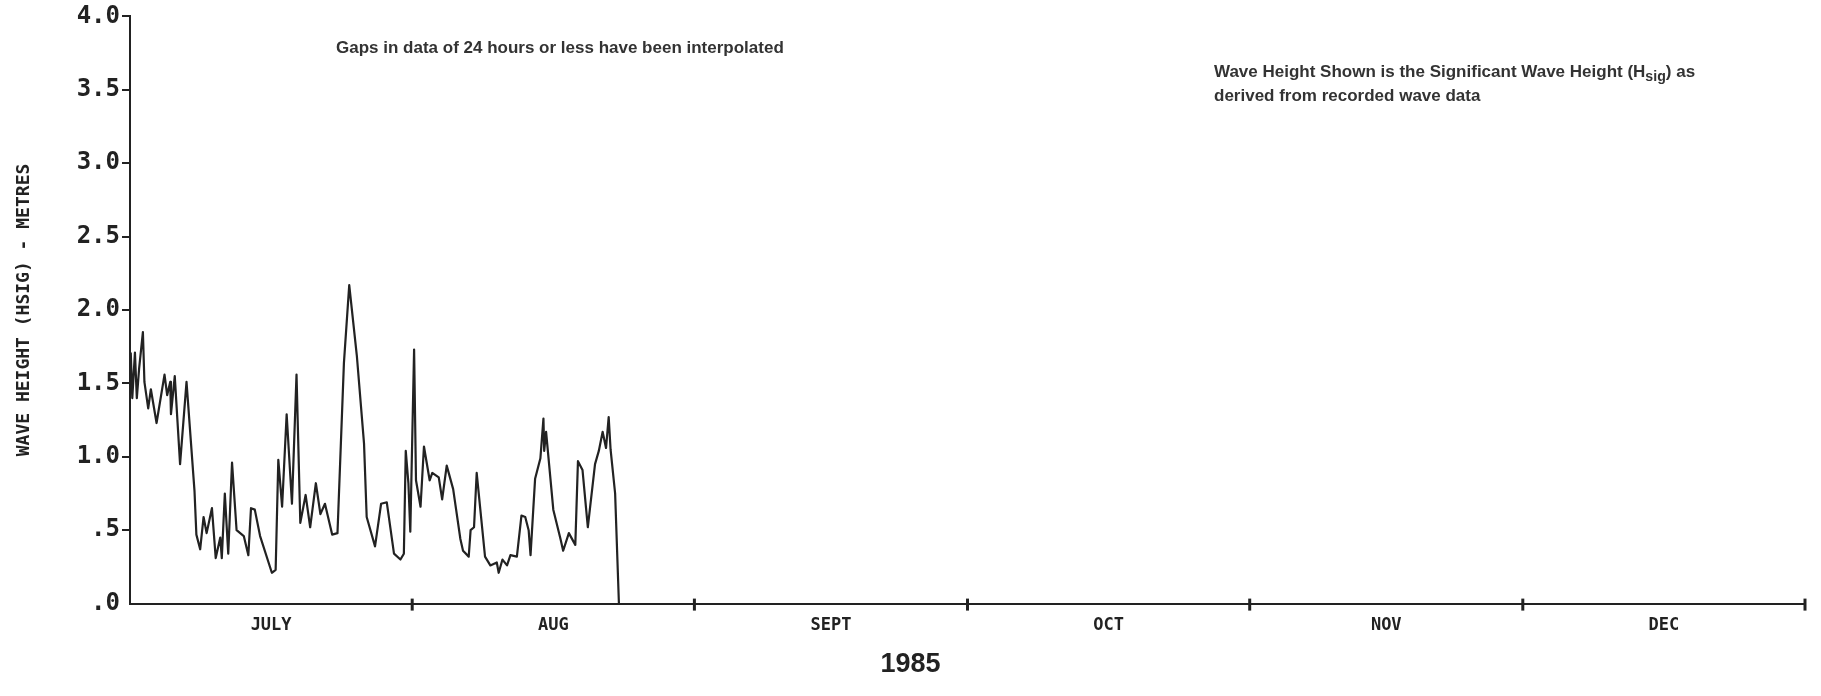  What do you see at coordinates (98, 234) in the screenshot?
I see `y-tick-label: 2.5` at bounding box center [98, 234].